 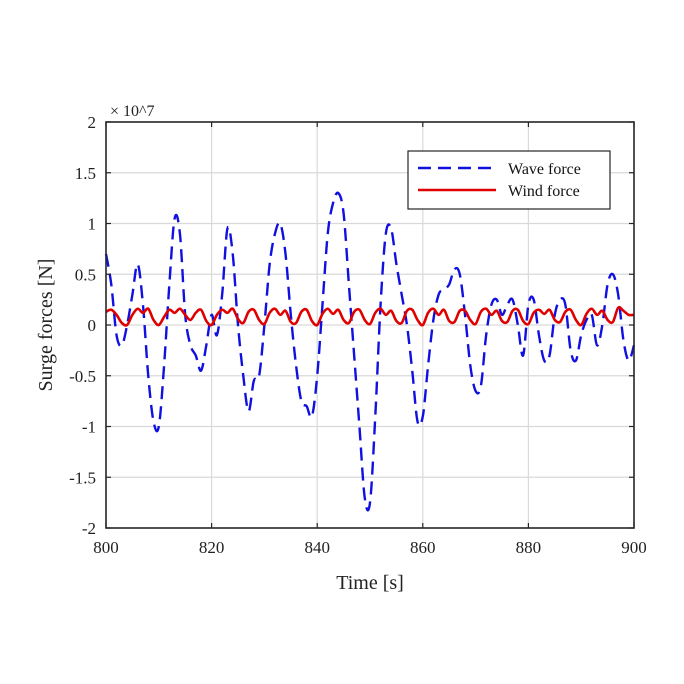 What do you see at coordinates (544, 169) in the screenshot?
I see `legend-label-wave: Wave force` at bounding box center [544, 169].